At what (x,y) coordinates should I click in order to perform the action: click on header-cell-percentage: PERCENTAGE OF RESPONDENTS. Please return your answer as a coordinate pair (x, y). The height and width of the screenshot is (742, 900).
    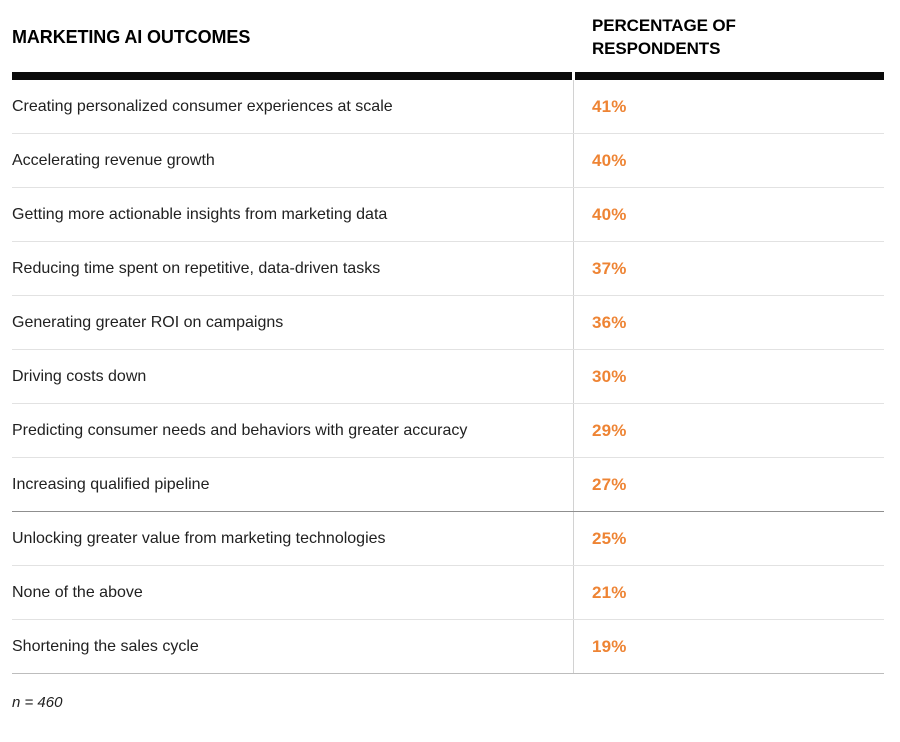
    Looking at the image, I should click on (729, 37).